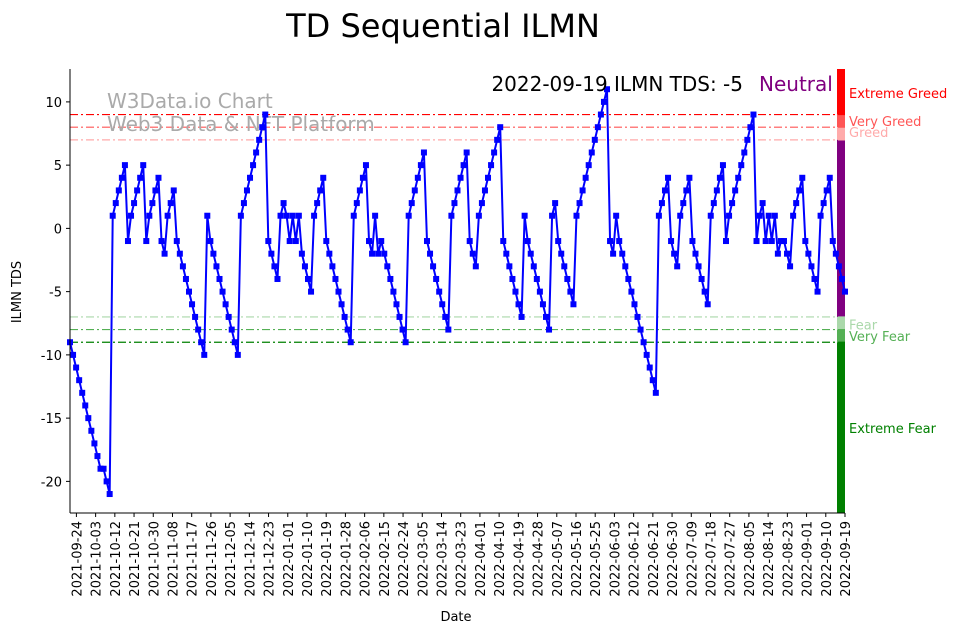  What do you see at coordinates (289, 559) in the screenshot?
I see `x-tick-label: 2022-01-01` at bounding box center [289, 559].